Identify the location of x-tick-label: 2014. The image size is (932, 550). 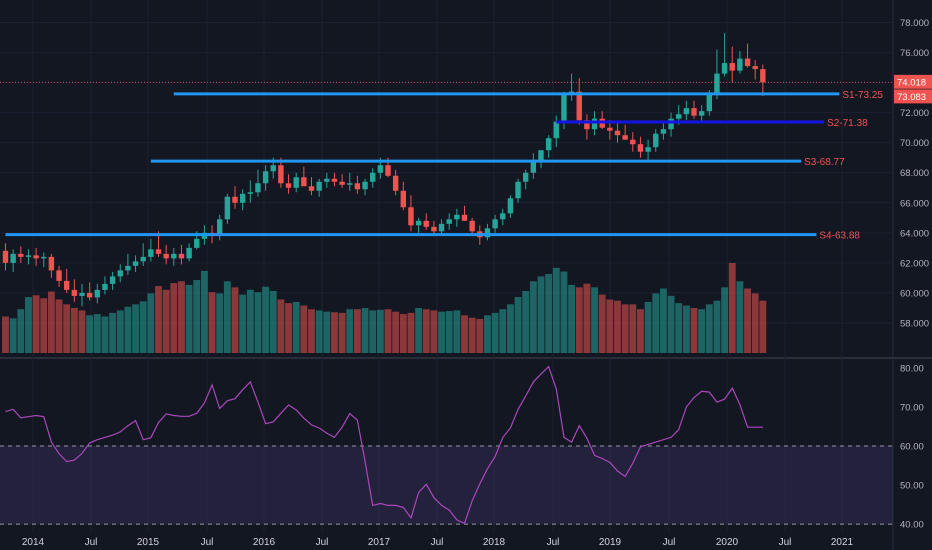
(33, 542).